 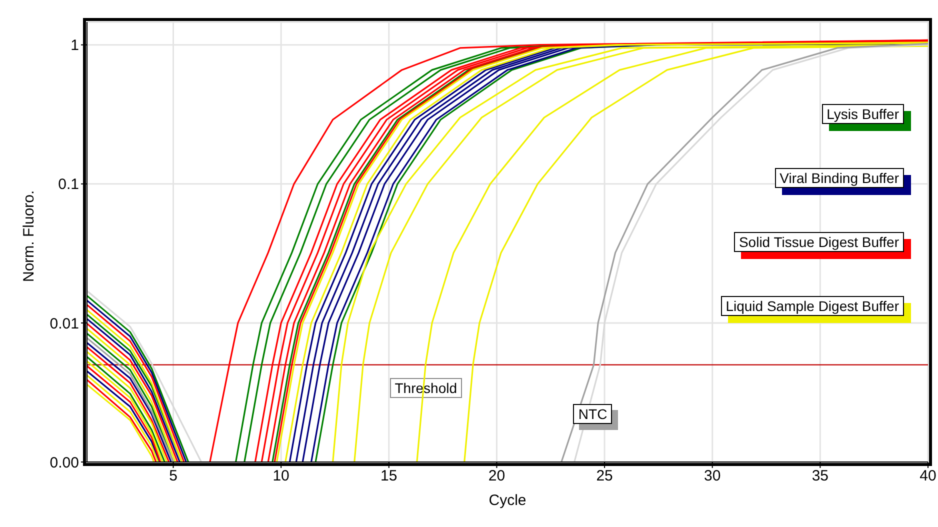 I want to click on x-tick-label: 10, so click(x=281, y=476).